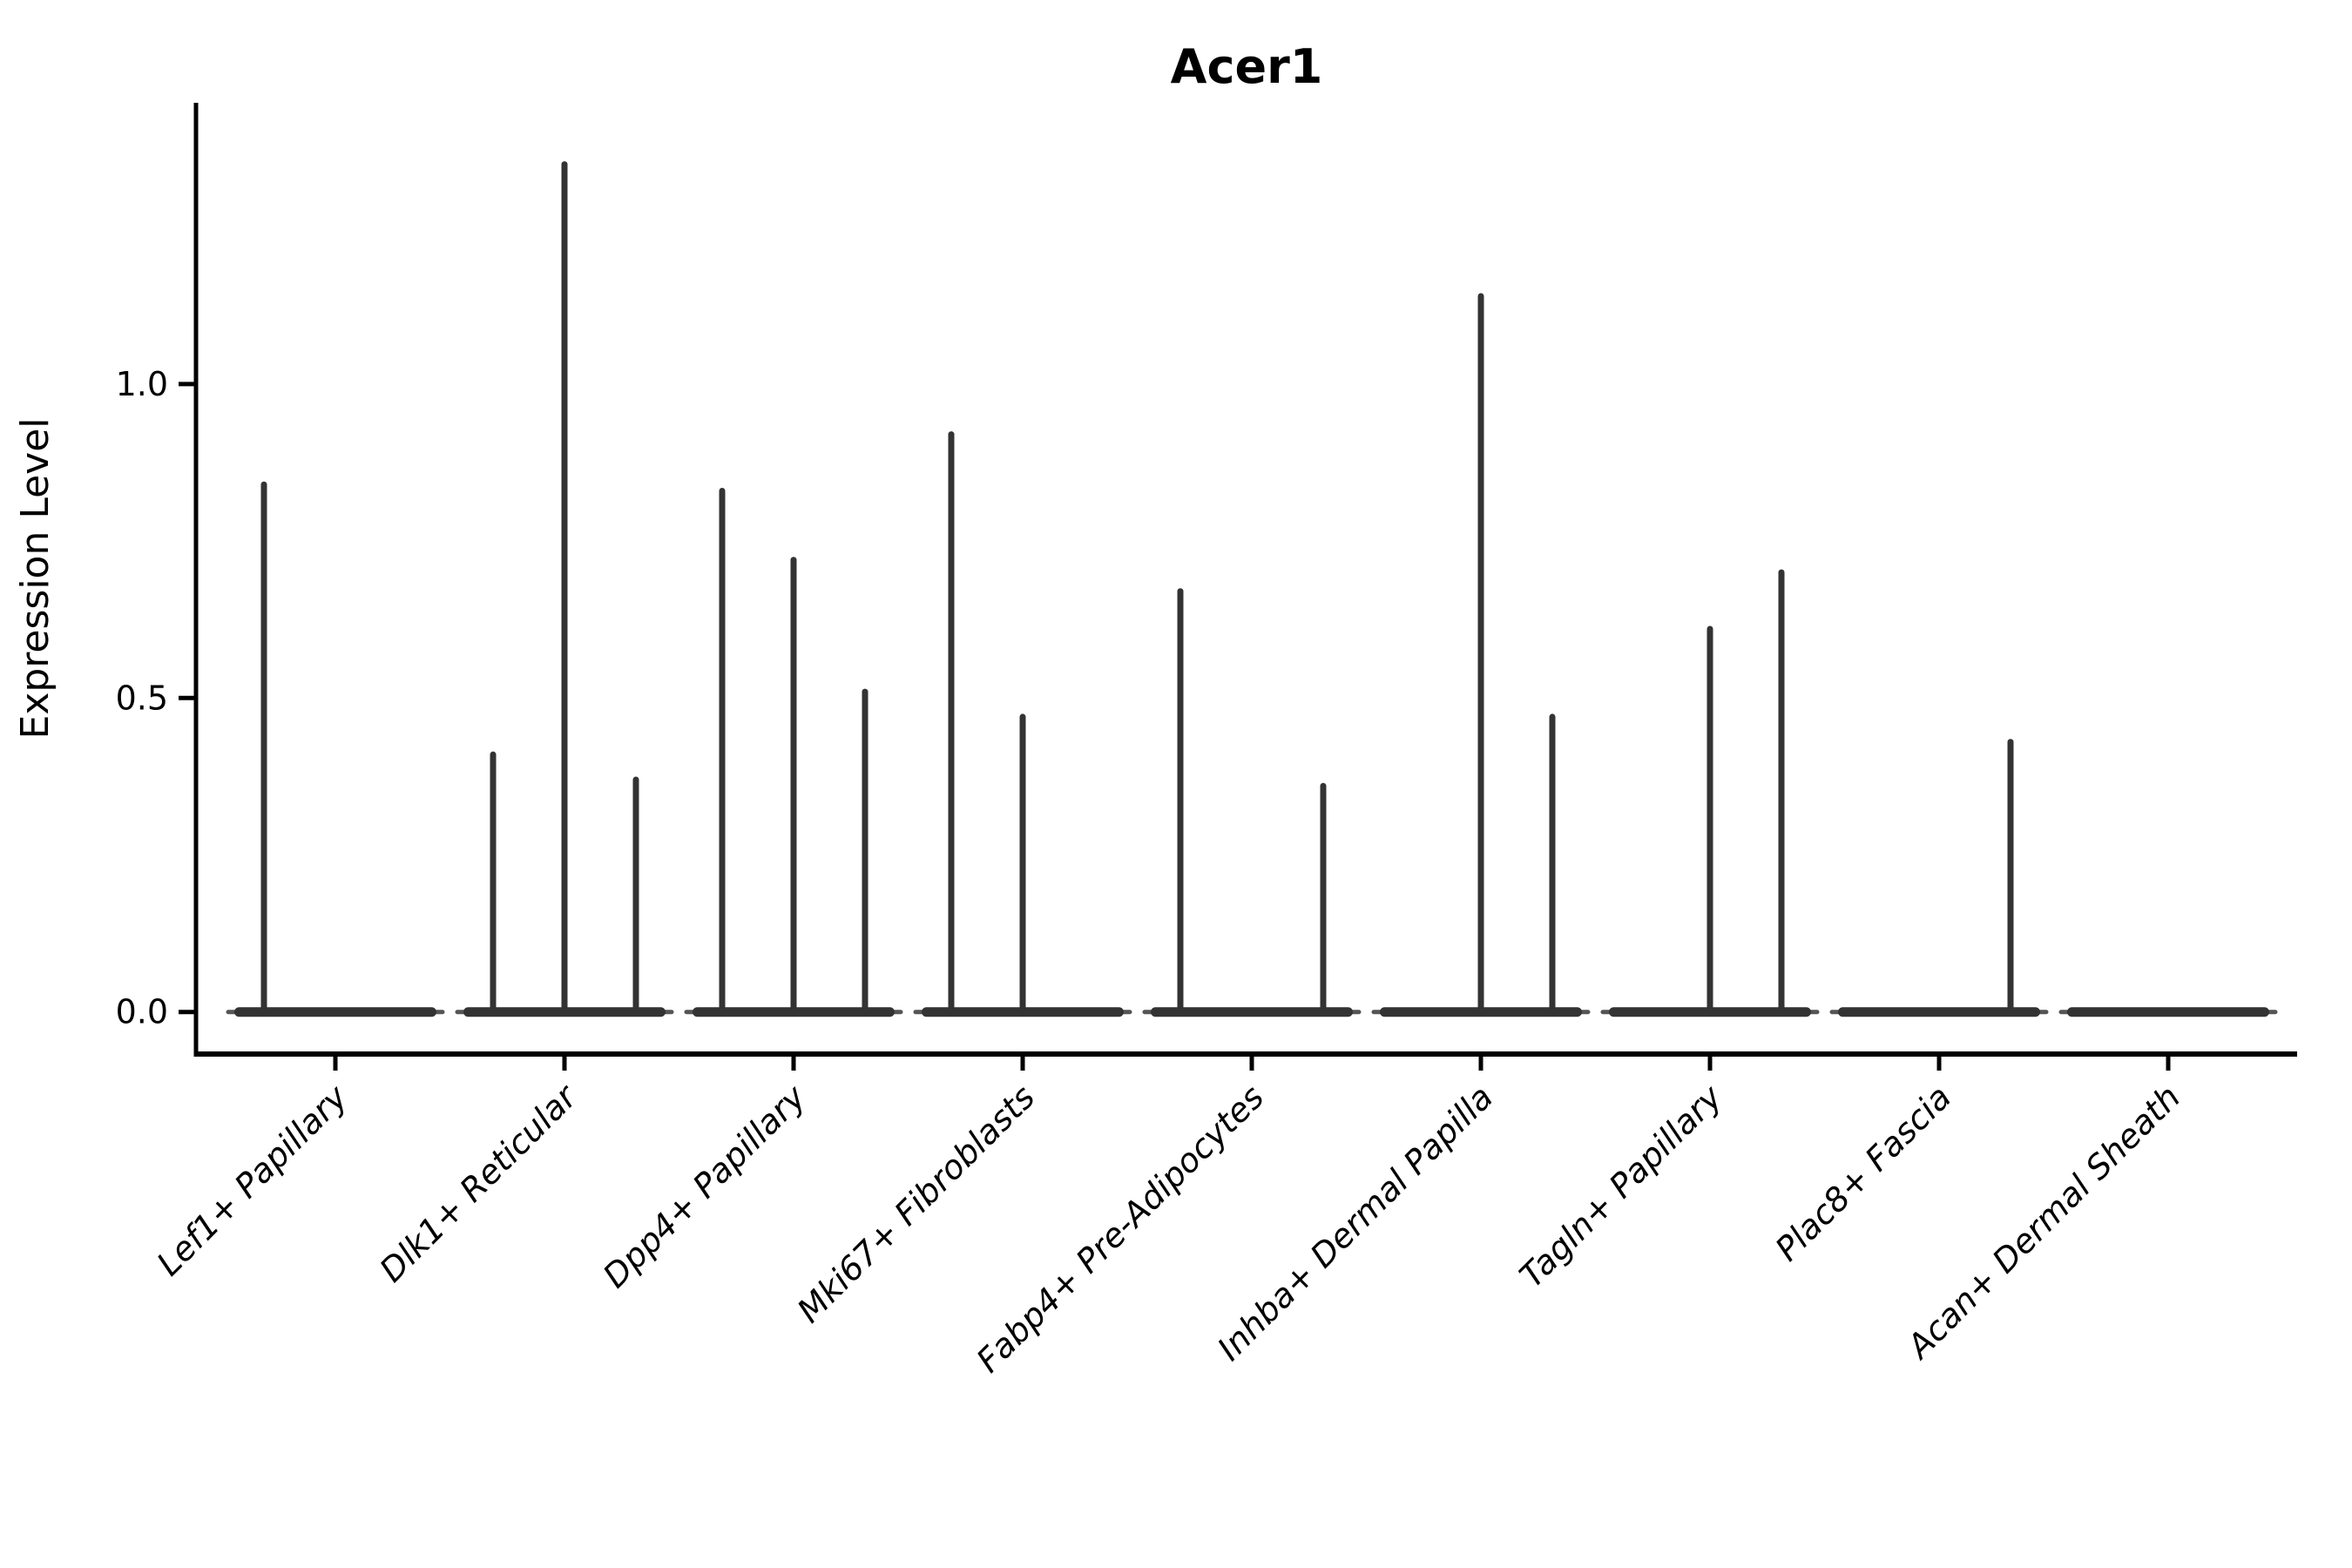  Describe the element at coordinates (916, 1204) in the screenshot. I see `x-tick-label: Mki67+ Fibroblasts` at that location.